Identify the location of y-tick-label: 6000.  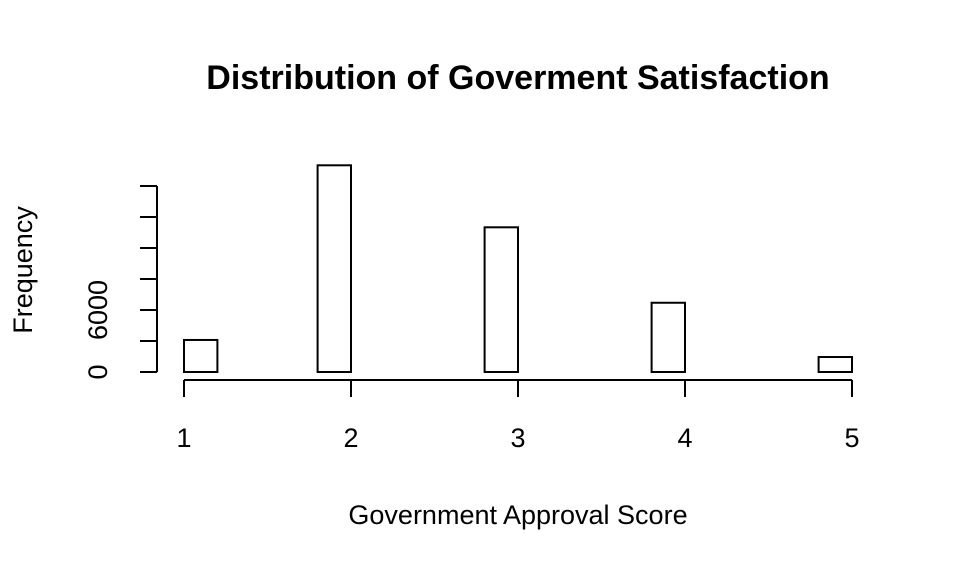
(98, 310).